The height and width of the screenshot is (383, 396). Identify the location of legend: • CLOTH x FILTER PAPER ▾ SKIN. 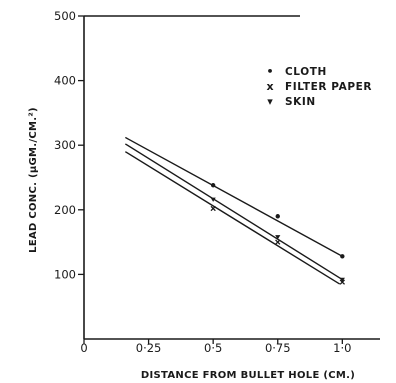
(319, 86).